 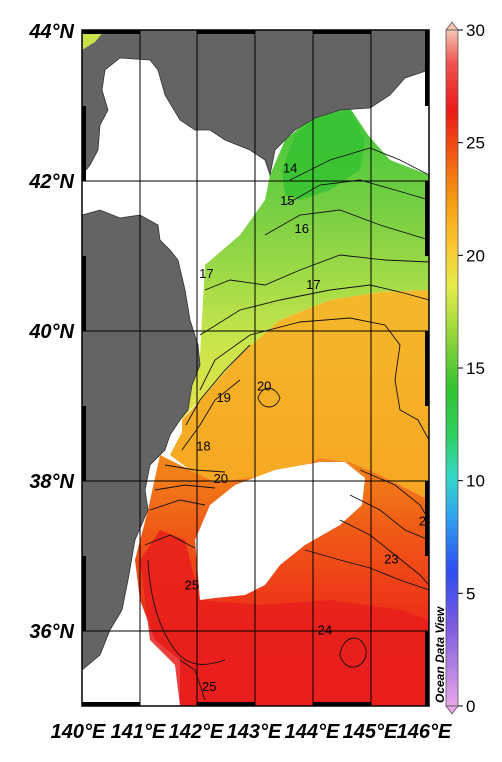 I want to click on colorbar-label-30: 30, so click(x=475, y=30).